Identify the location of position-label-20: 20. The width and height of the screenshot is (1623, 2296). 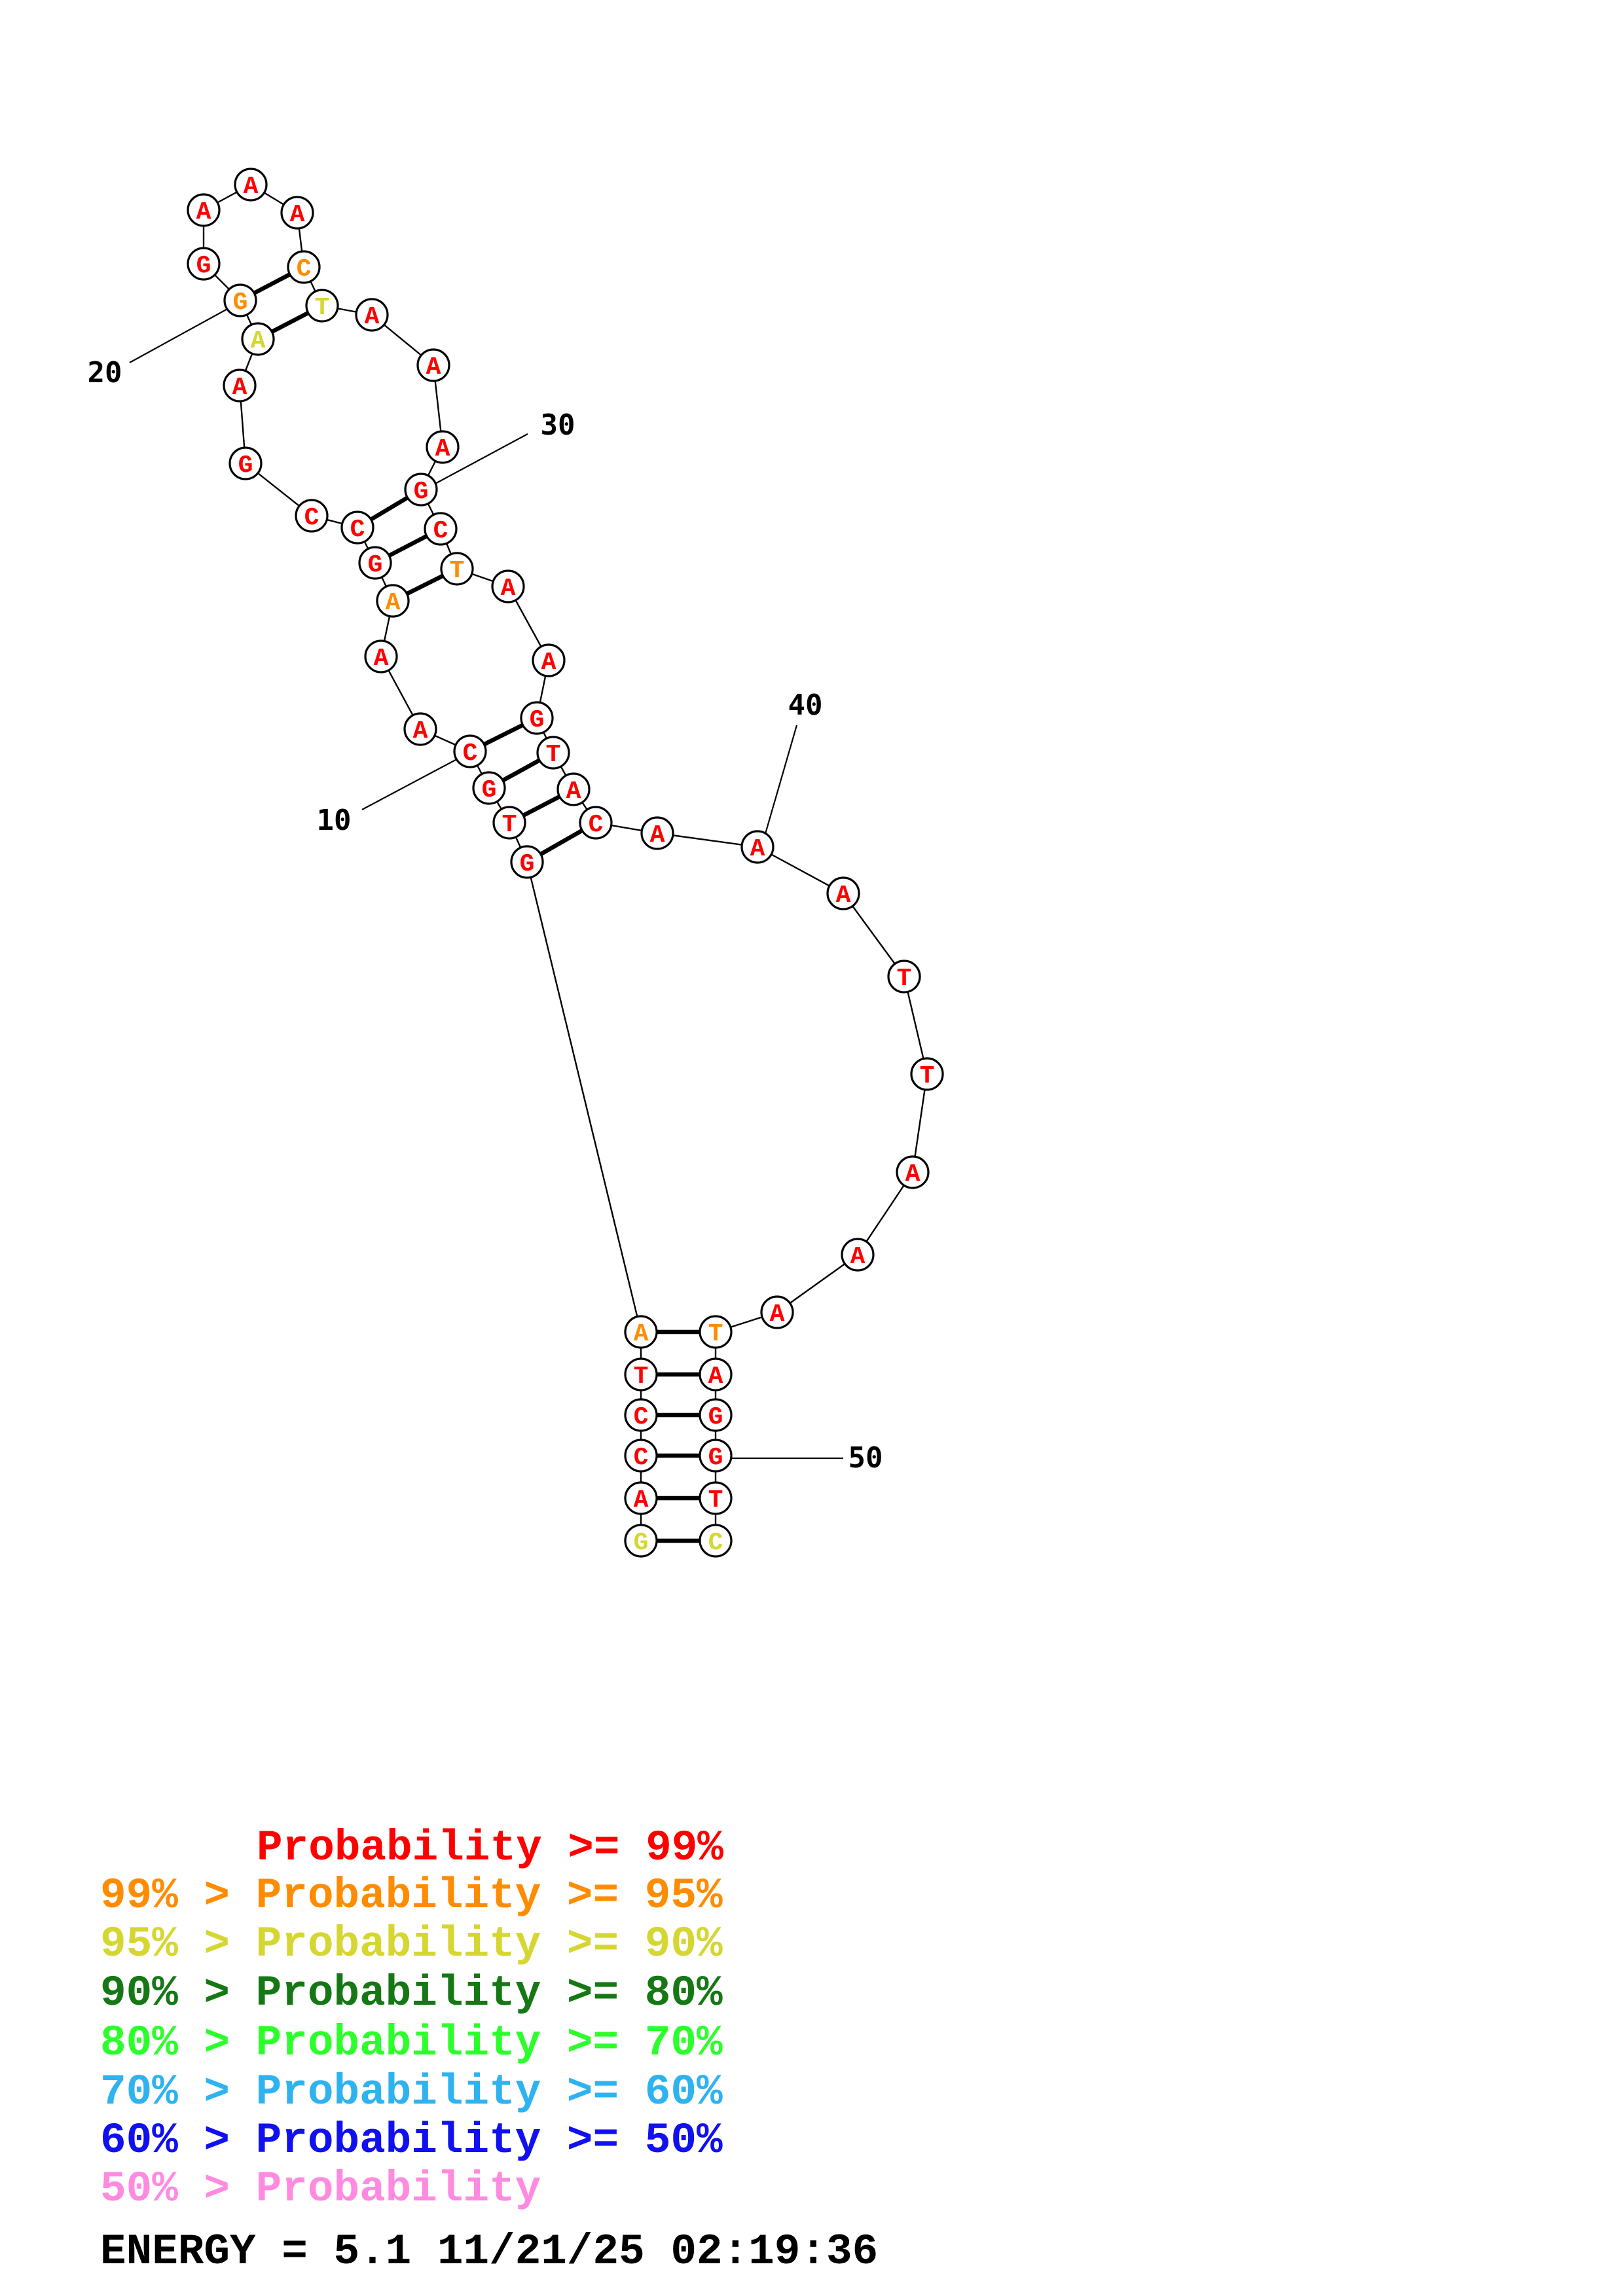
(105, 372).